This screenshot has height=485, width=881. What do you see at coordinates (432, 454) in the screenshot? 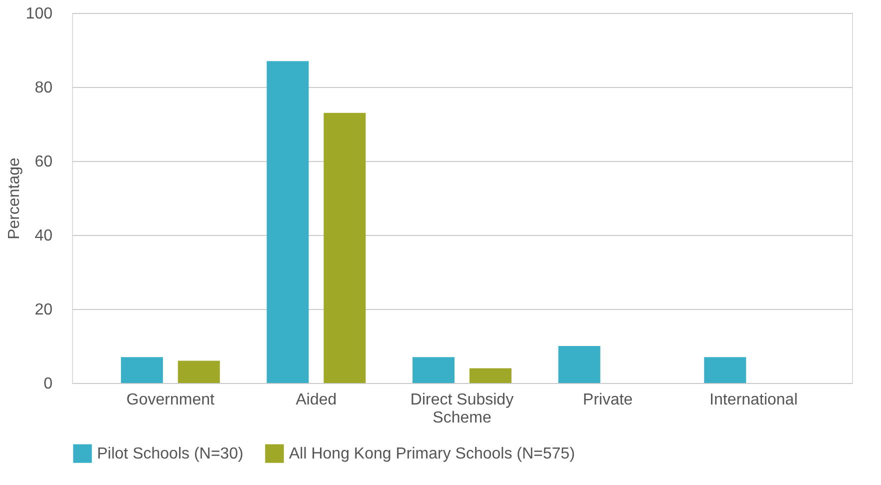
I see `legend-label: All Hong Kong Primary Schools (N=575)` at bounding box center [432, 454].